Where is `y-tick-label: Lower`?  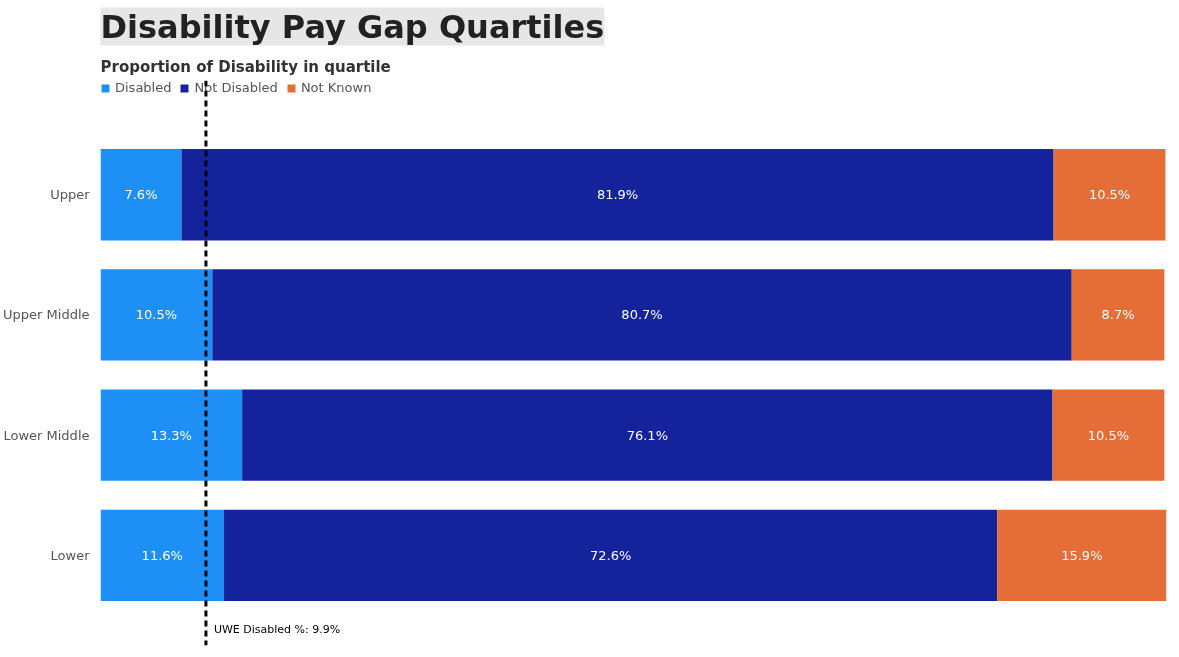 y-tick-label: Lower is located at coordinates (70, 555).